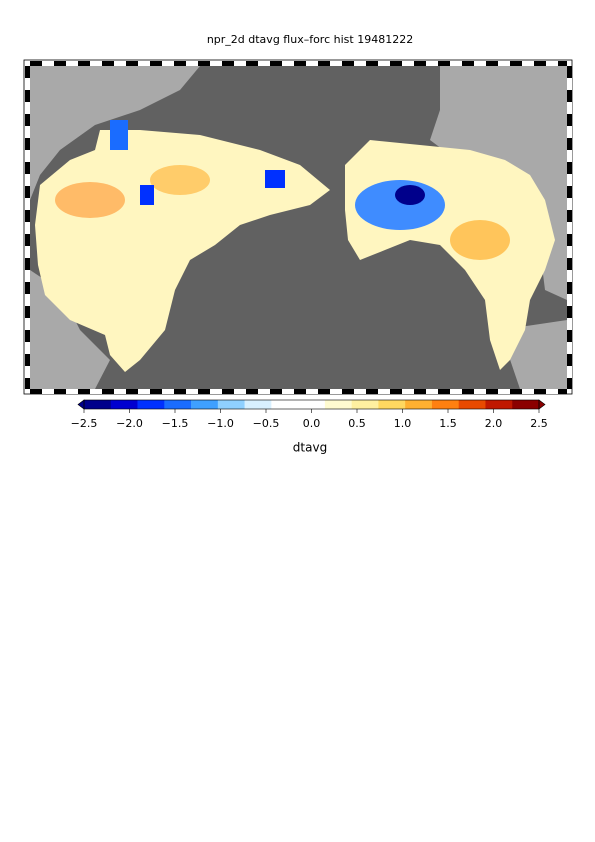 Image resolution: width=595 pixels, height=842 pixels. What do you see at coordinates (266, 423) in the screenshot?
I see `colorbar-tick-label: −0.5` at bounding box center [266, 423].